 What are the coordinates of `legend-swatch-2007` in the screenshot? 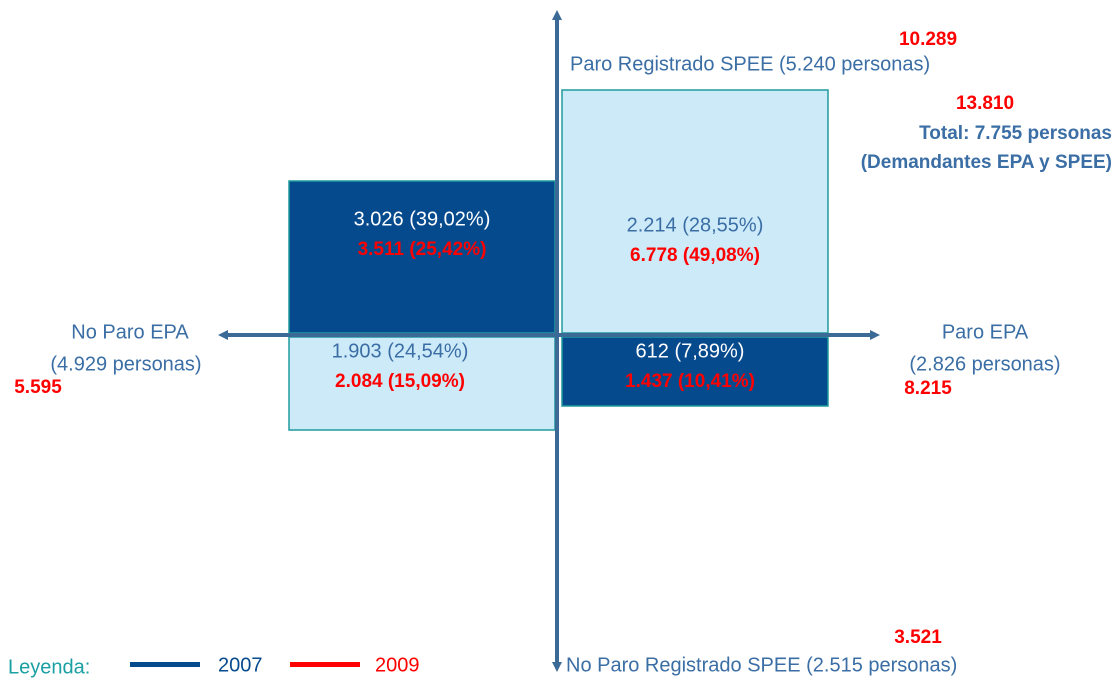 It's located at (165, 664).